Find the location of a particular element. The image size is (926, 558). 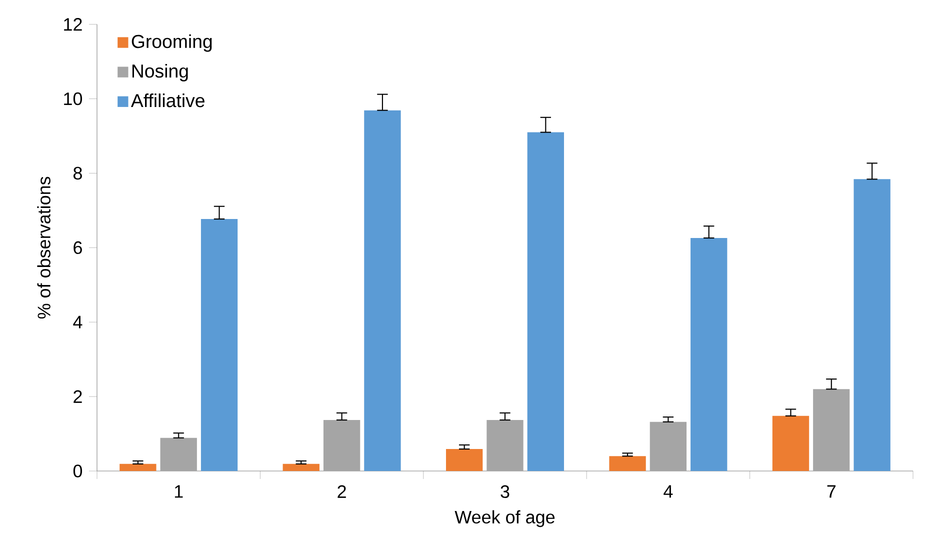

x-axis-title: Week of age is located at coordinates (504, 519).